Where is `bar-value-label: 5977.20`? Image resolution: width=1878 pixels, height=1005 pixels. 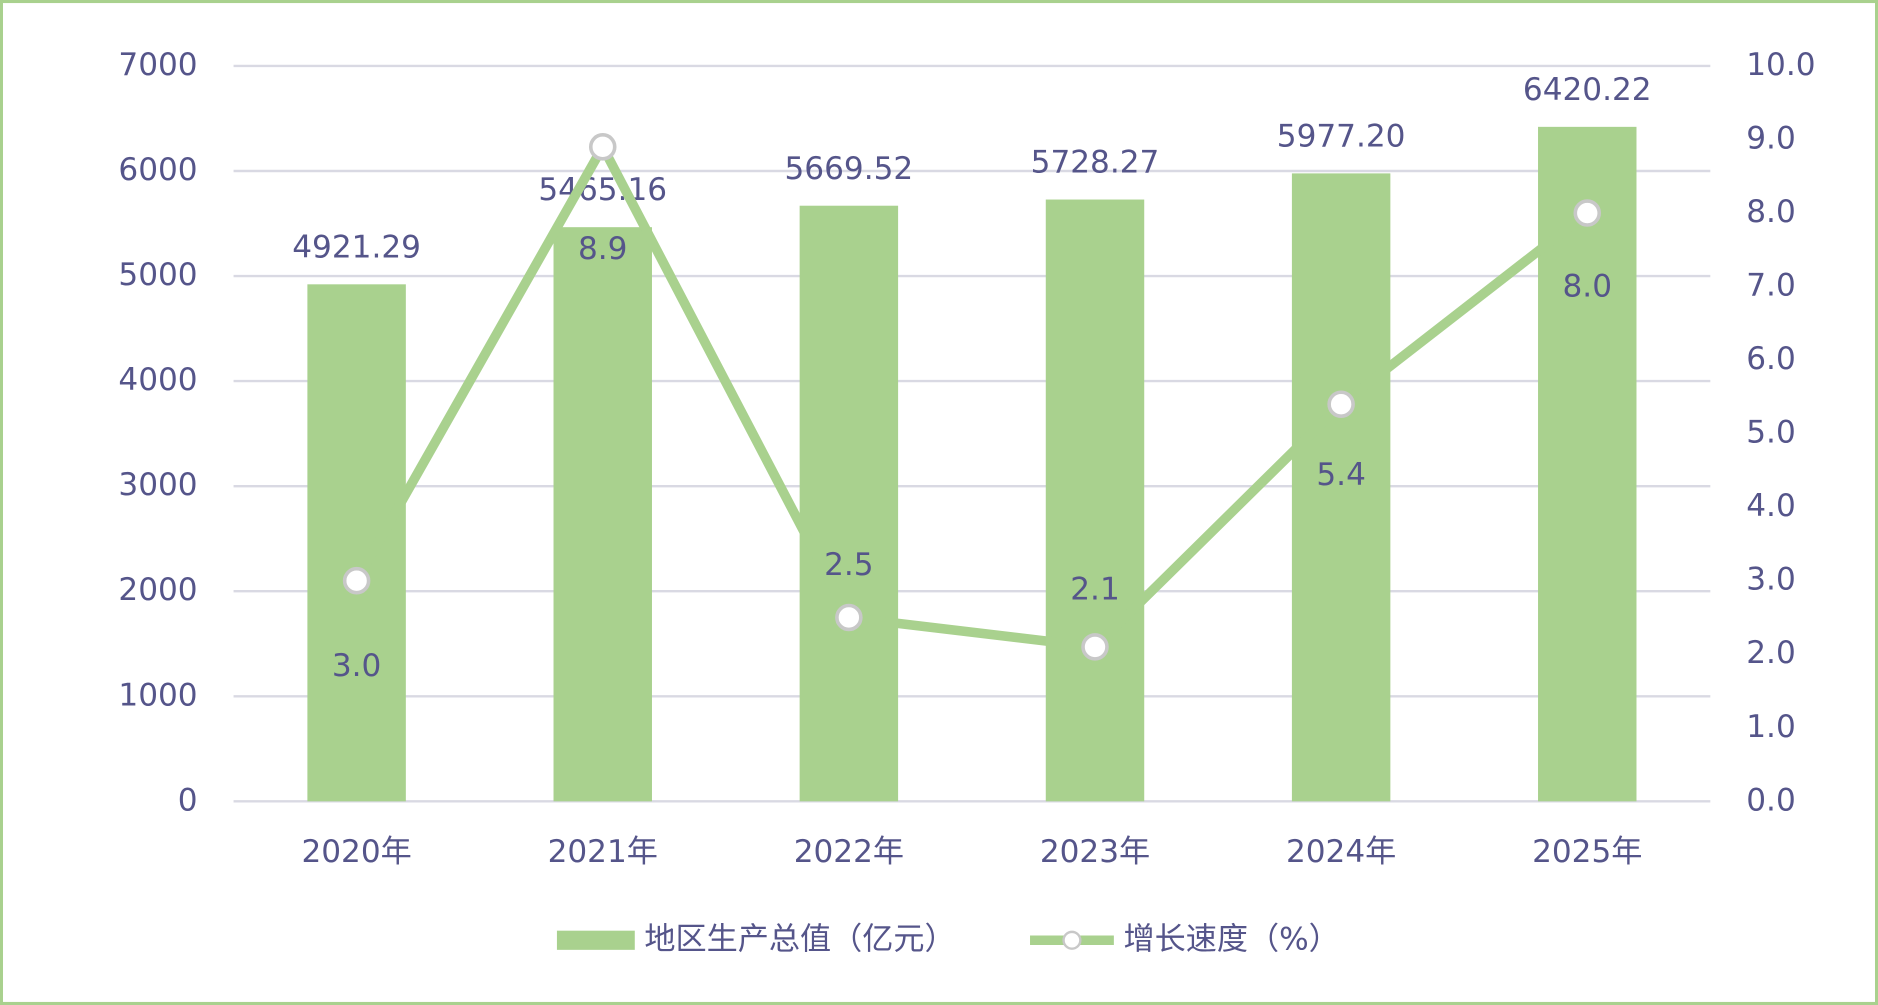
bar-value-label: 5977.20 is located at coordinates (1341, 136).